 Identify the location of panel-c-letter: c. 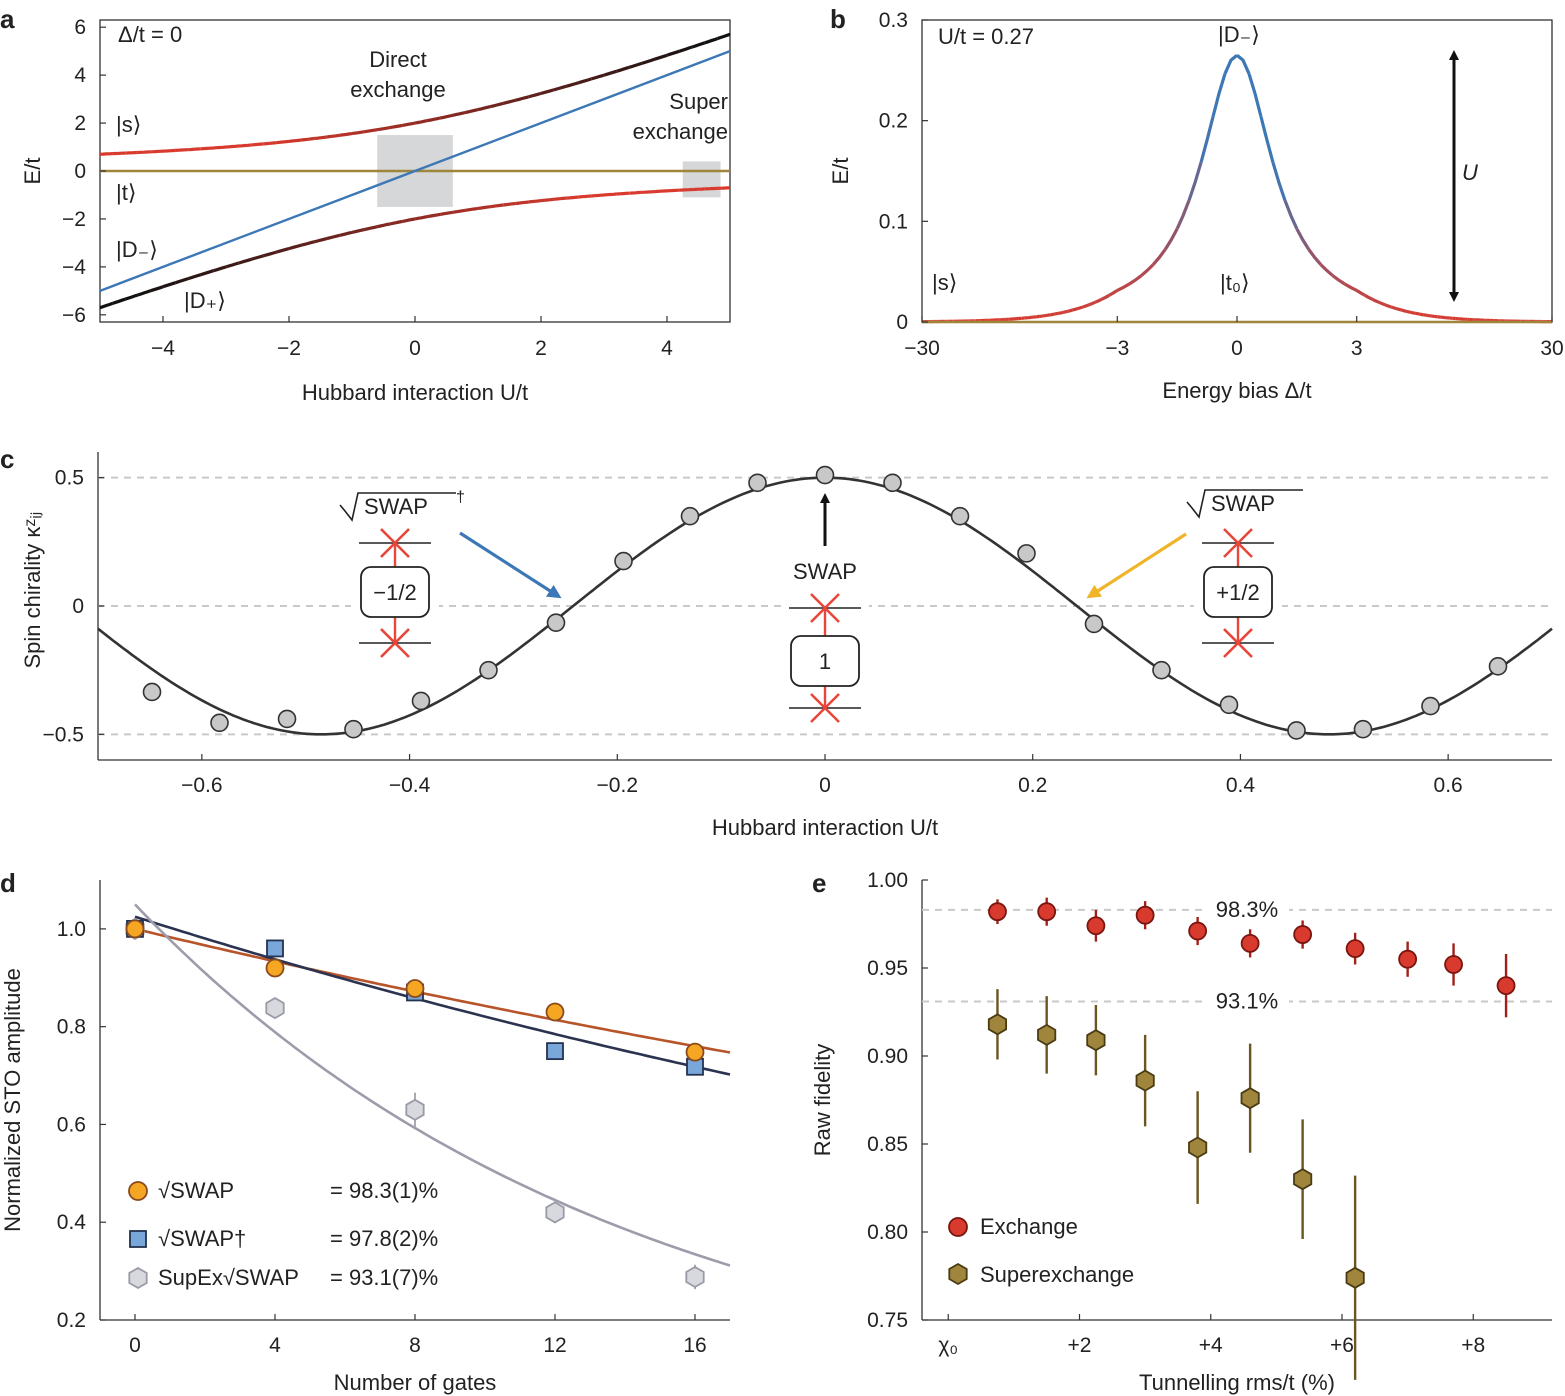
(7, 459).